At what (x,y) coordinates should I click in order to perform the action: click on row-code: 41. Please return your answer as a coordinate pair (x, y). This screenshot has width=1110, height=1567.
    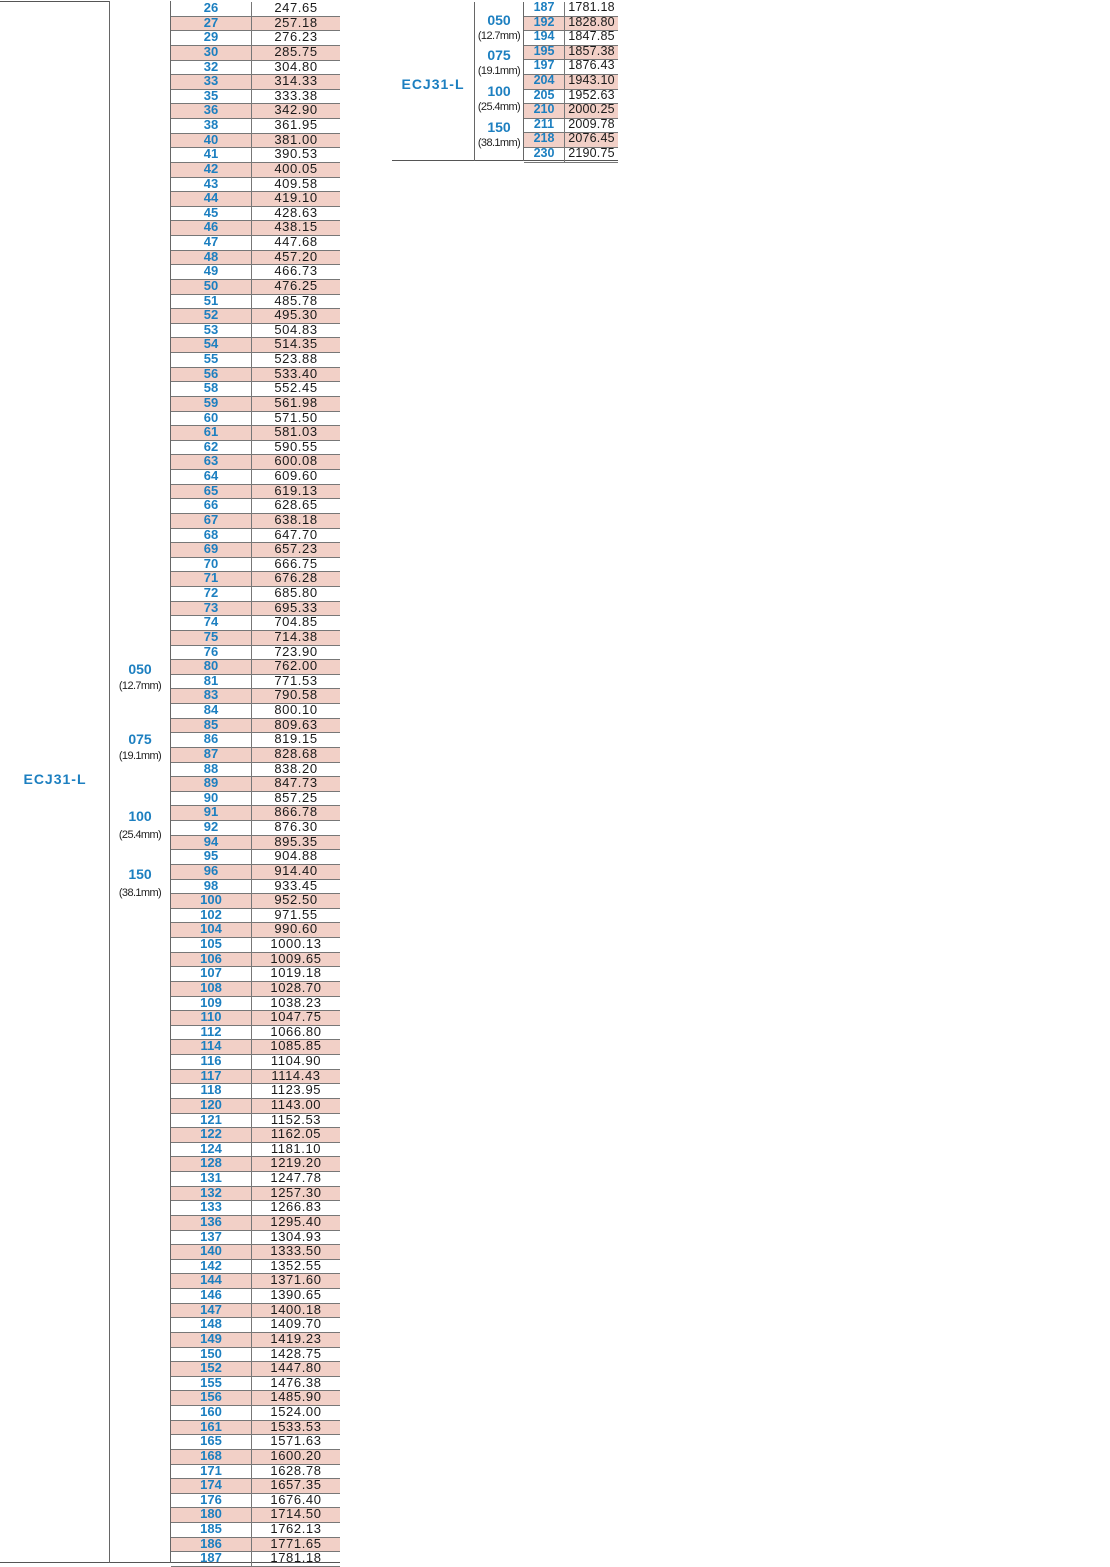
    Looking at the image, I should click on (211, 154).